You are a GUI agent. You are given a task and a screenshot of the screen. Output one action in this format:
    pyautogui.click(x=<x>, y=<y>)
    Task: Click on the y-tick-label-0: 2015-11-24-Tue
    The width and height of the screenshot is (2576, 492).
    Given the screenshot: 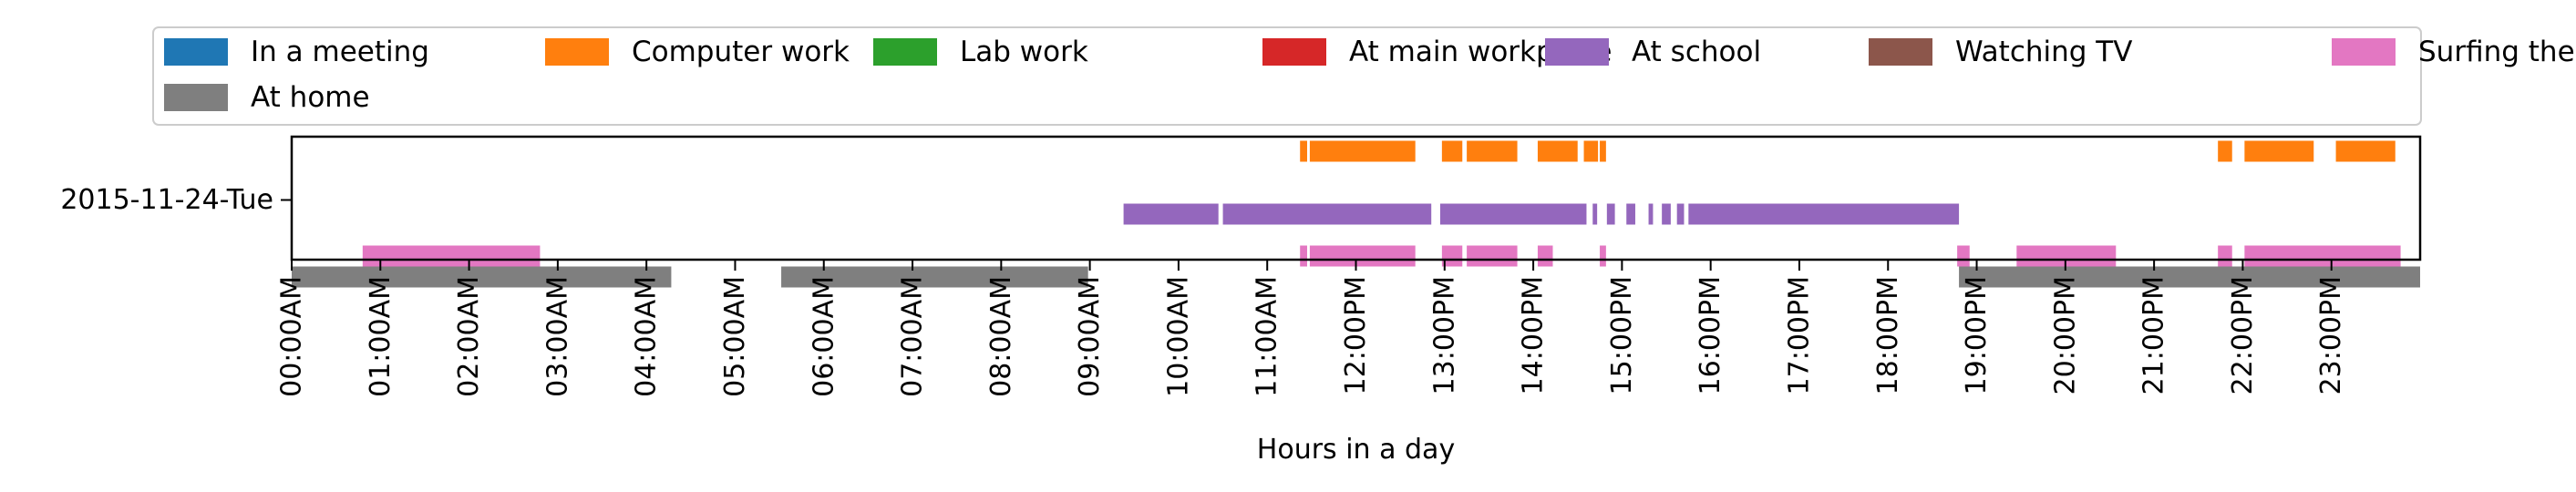 What is the action you would take?
    pyautogui.click(x=166, y=200)
    